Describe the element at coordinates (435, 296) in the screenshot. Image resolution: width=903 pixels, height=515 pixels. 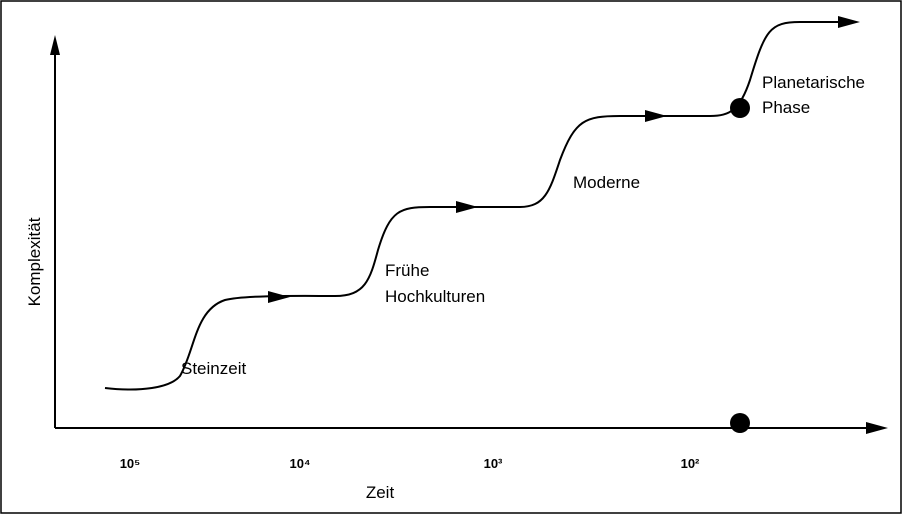
I see `stage-label: Hochkulturen` at that location.